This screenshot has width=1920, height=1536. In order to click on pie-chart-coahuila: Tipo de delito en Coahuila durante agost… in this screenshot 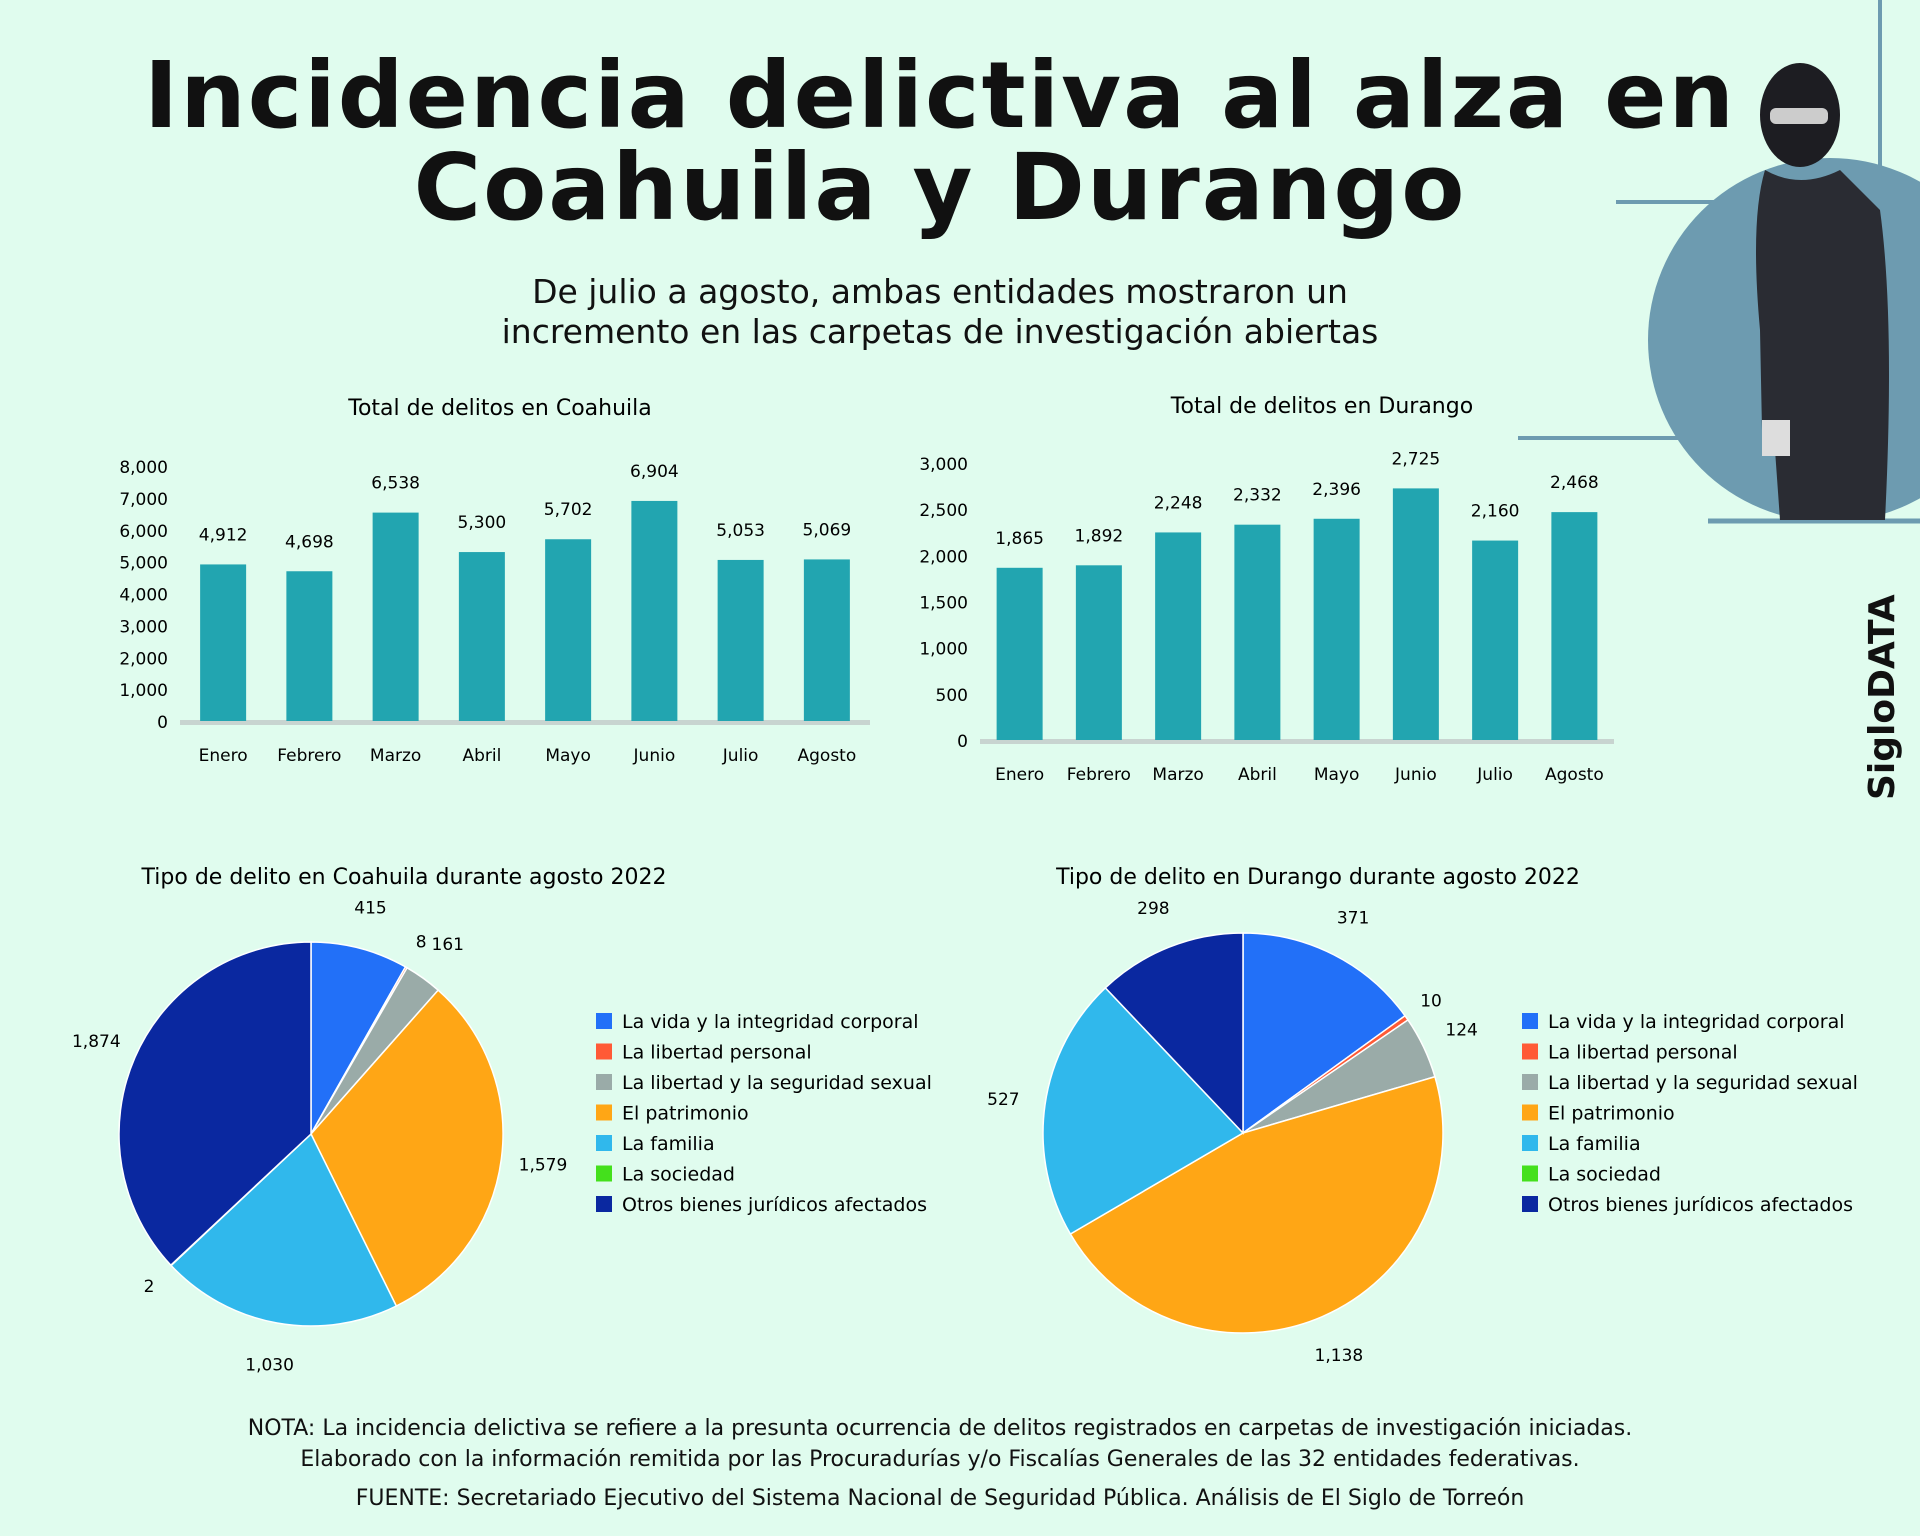, I will do `click(502, 1120)`.